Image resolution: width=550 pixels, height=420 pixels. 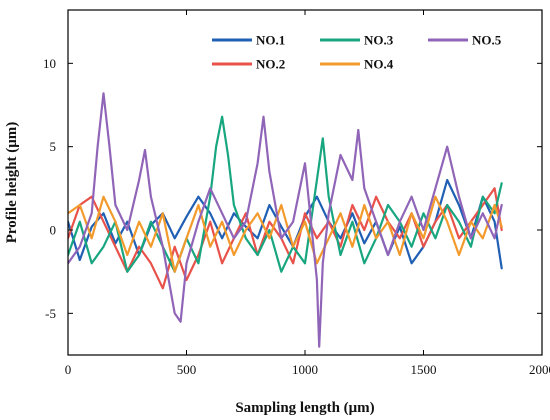 What do you see at coordinates (379, 40) in the screenshot?
I see `legend-label: NO.3` at bounding box center [379, 40].